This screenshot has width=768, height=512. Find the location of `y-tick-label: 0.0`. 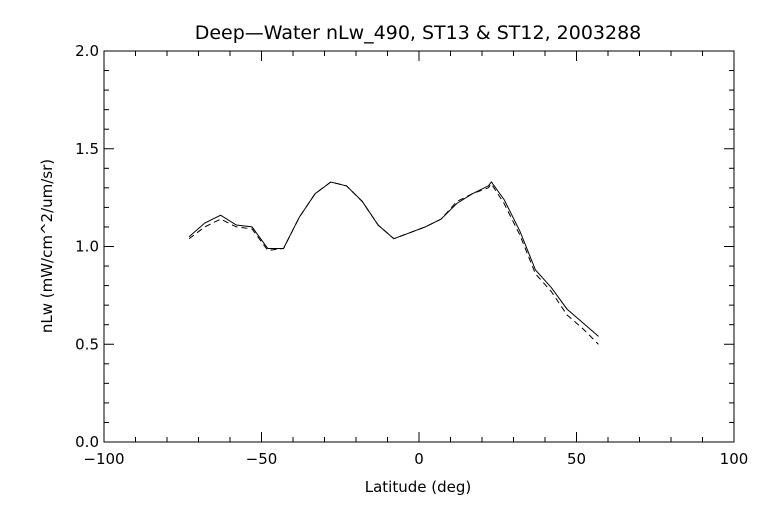

y-tick-label: 0.0 is located at coordinates (87, 442).